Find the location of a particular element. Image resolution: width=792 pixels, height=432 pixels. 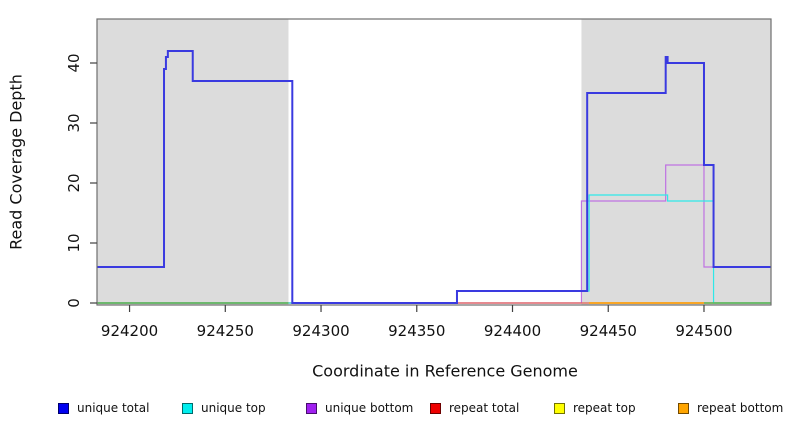

legend-swatch-unique-bottom is located at coordinates (311, 408).